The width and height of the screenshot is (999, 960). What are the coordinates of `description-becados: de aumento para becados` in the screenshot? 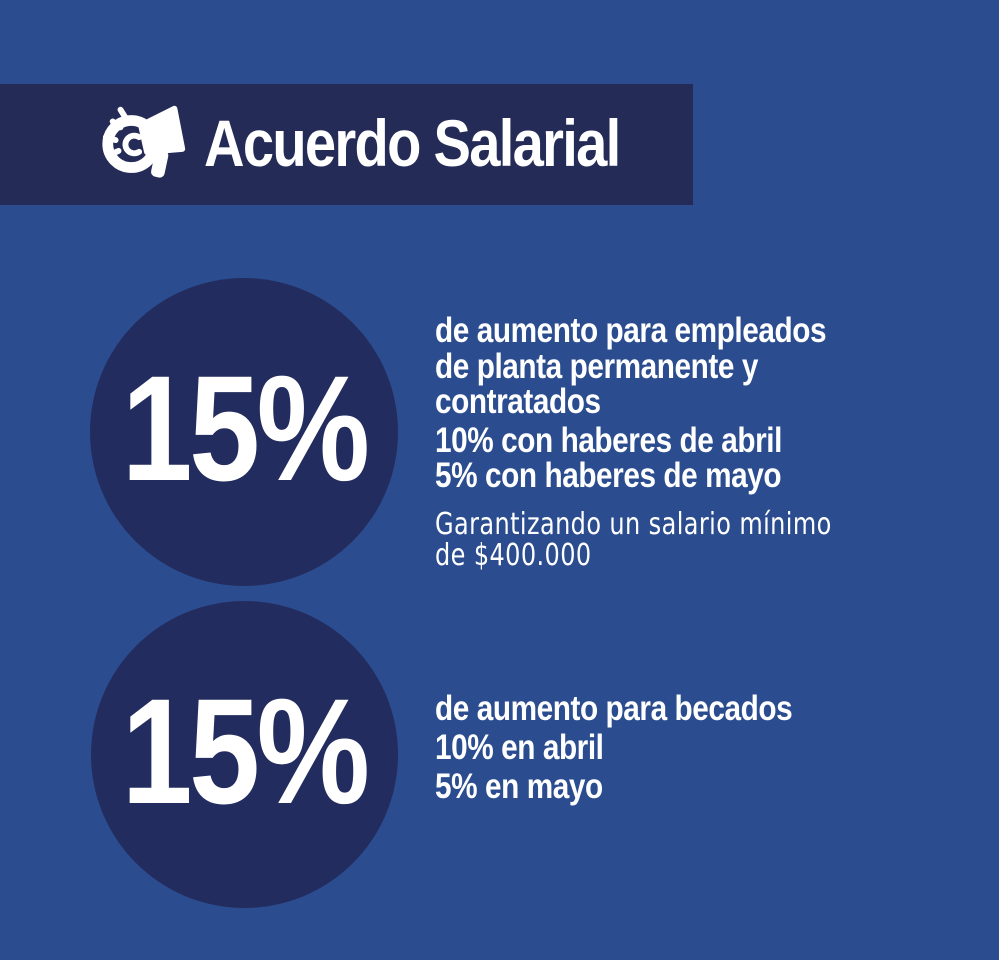 It's located at (645, 708).